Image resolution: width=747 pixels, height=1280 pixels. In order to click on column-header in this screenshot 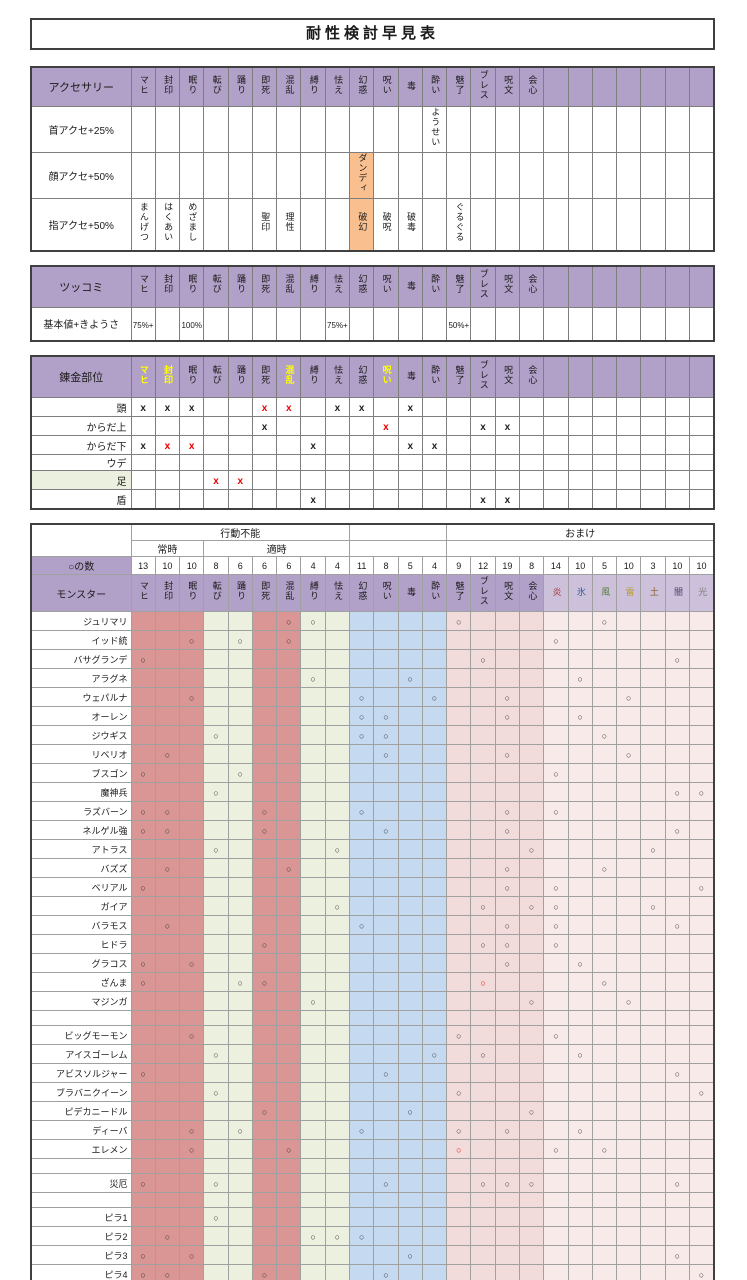, I will do `click(653, 286)`.